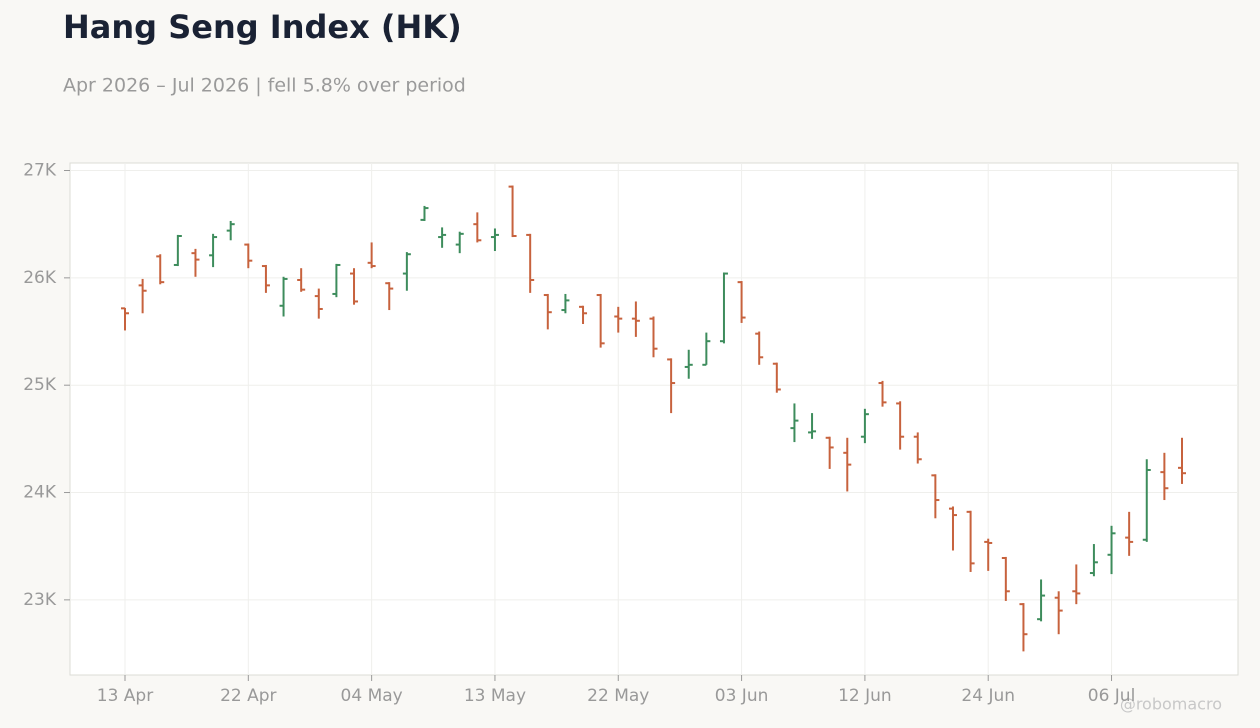 Image resolution: width=1260 pixels, height=728 pixels. Describe the element at coordinates (1112, 696) in the screenshot. I see `x-tick-label: 06 Jul` at that location.